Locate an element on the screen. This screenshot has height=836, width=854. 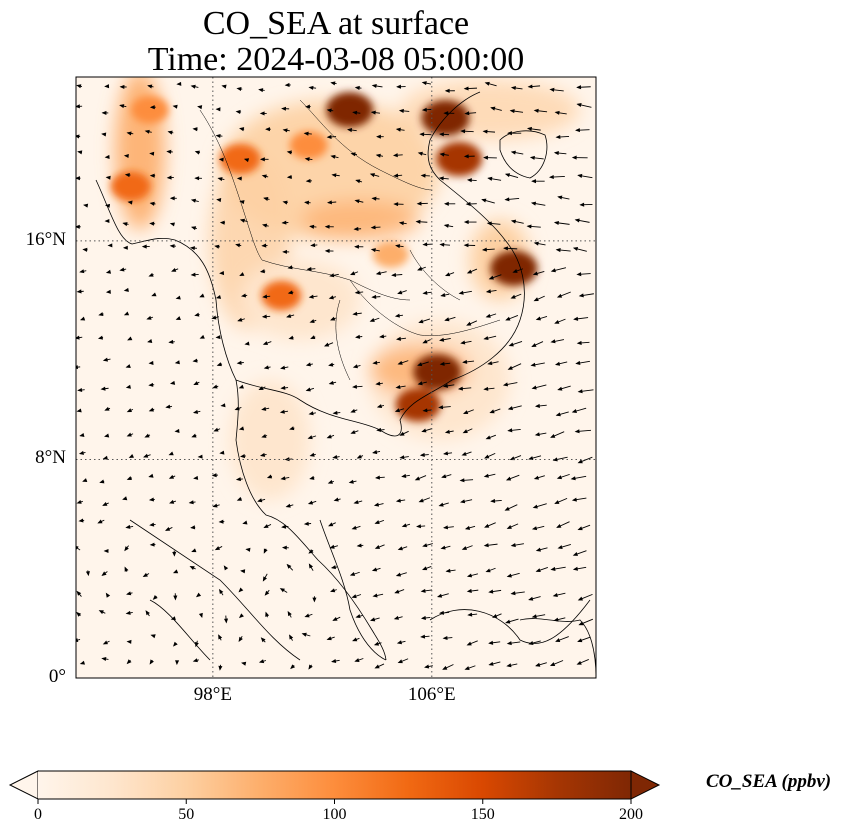
lon-tick-label: 106°E is located at coordinates (431, 694).